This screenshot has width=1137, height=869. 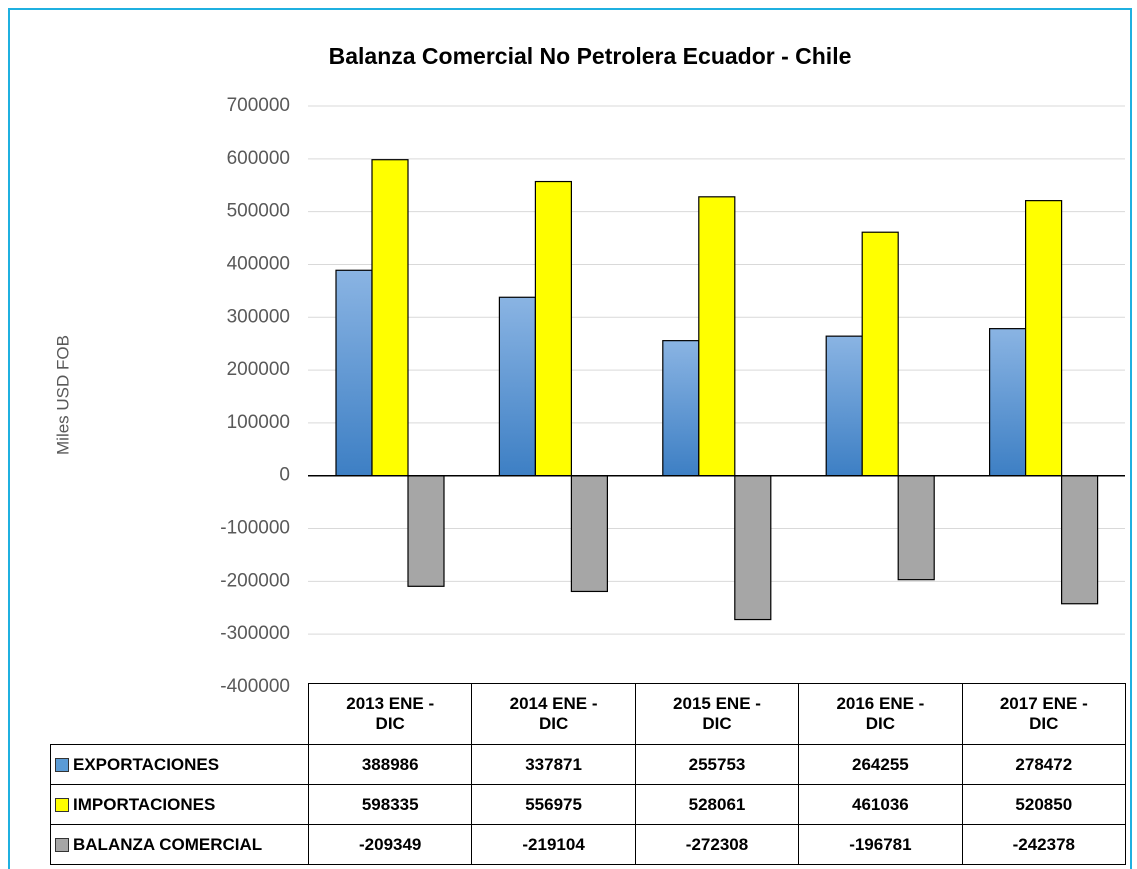 I want to click on category-header: 2013 ENE - DIC, so click(x=390, y=714).